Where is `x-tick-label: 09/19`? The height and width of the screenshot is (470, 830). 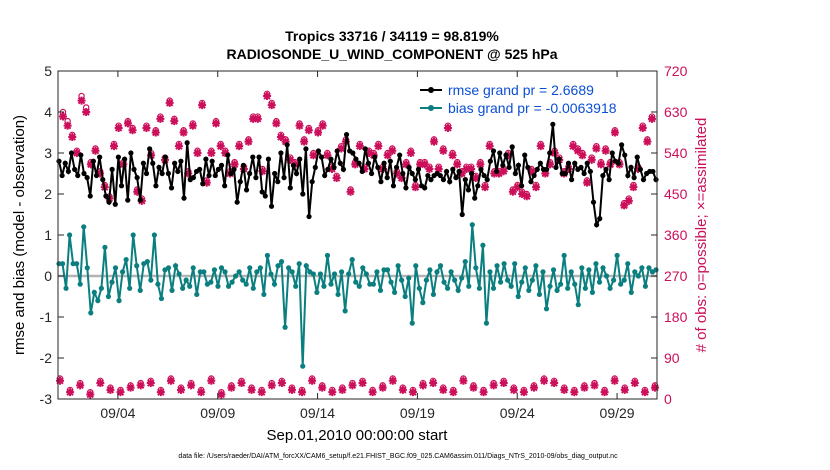 x-tick-label: 09/19 is located at coordinates (417, 413).